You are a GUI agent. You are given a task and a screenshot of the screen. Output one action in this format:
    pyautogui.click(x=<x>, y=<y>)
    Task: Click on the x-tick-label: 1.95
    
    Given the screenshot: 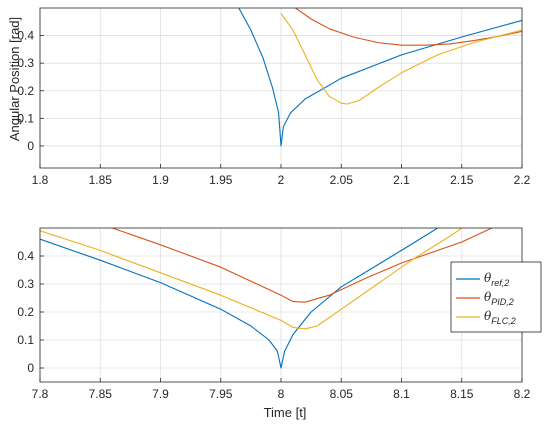 What is the action you would take?
    pyautogui.click(x=221, y=180)
    